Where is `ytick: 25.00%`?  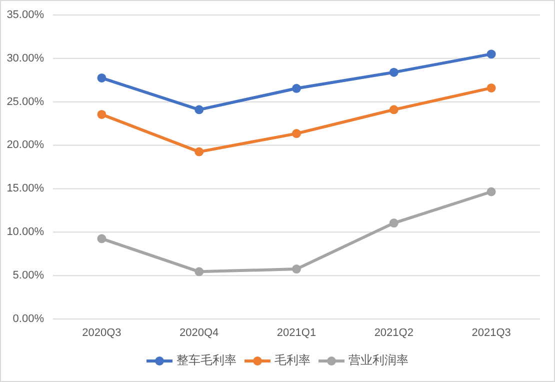
ytick: 25.00% is located at coordinates (25, 102).